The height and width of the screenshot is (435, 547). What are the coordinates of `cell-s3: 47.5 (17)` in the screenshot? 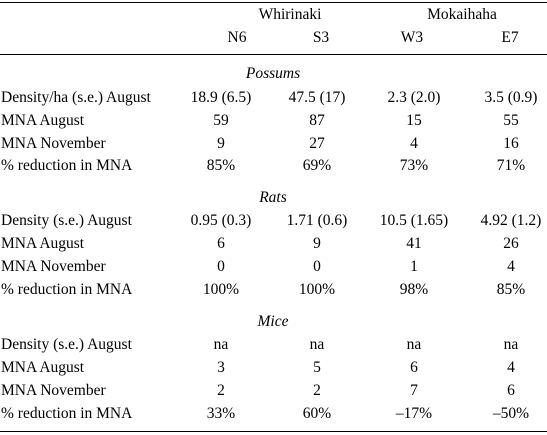 It's located at (317, 97).